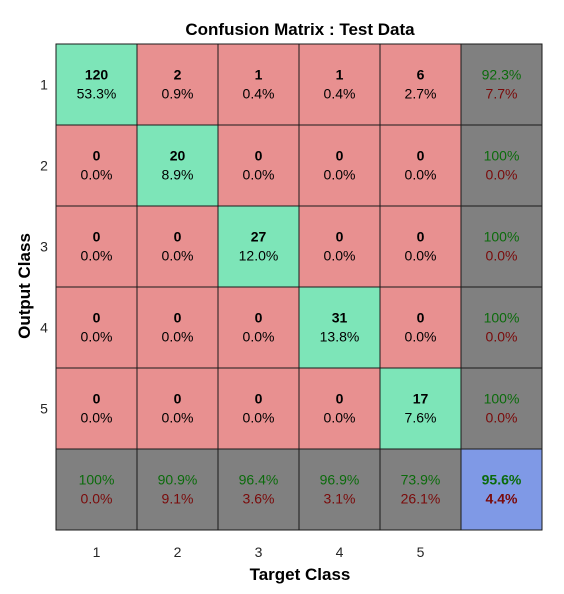 This screenshot has width=564, height=594. What do you see at coordinates (178, 175) in the screenshot?
I see `cell-percent: 8.9%` at bounding box center [178, 175].